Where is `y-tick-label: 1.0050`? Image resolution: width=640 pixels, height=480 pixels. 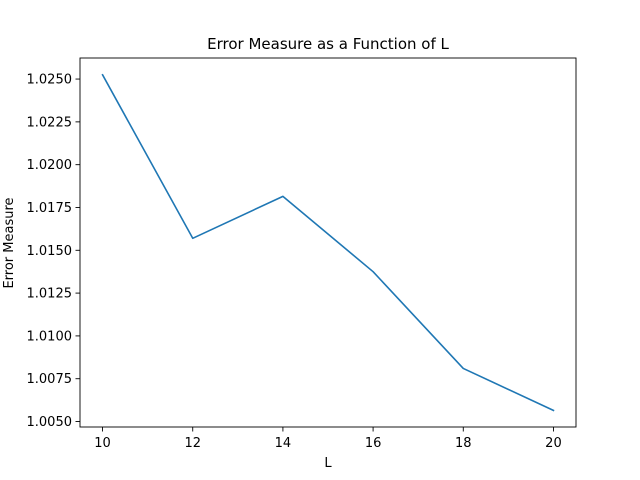
y-tick-label: 1.0050 is located at coordinates (50, 422).